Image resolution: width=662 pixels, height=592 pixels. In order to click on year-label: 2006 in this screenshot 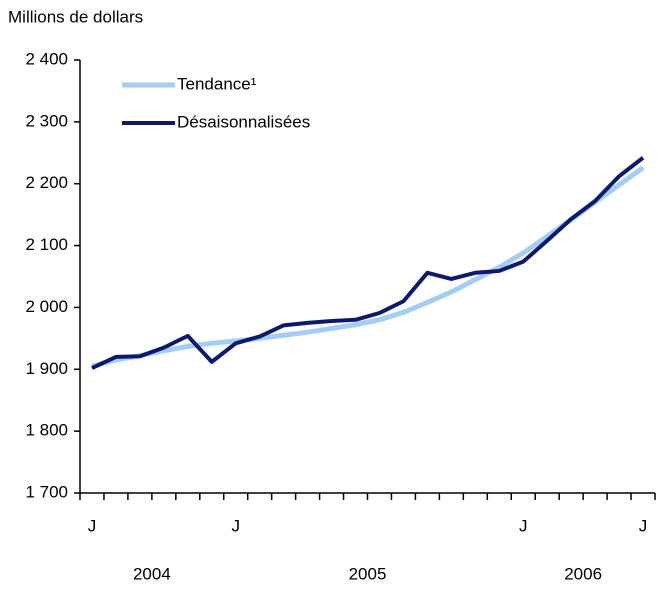, I will do `click(583, 573)`.